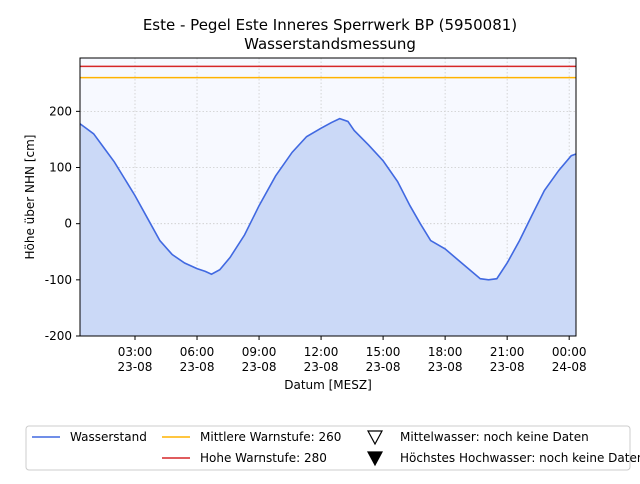  I want to click on y-tick-label: 200, so click(60, 111).